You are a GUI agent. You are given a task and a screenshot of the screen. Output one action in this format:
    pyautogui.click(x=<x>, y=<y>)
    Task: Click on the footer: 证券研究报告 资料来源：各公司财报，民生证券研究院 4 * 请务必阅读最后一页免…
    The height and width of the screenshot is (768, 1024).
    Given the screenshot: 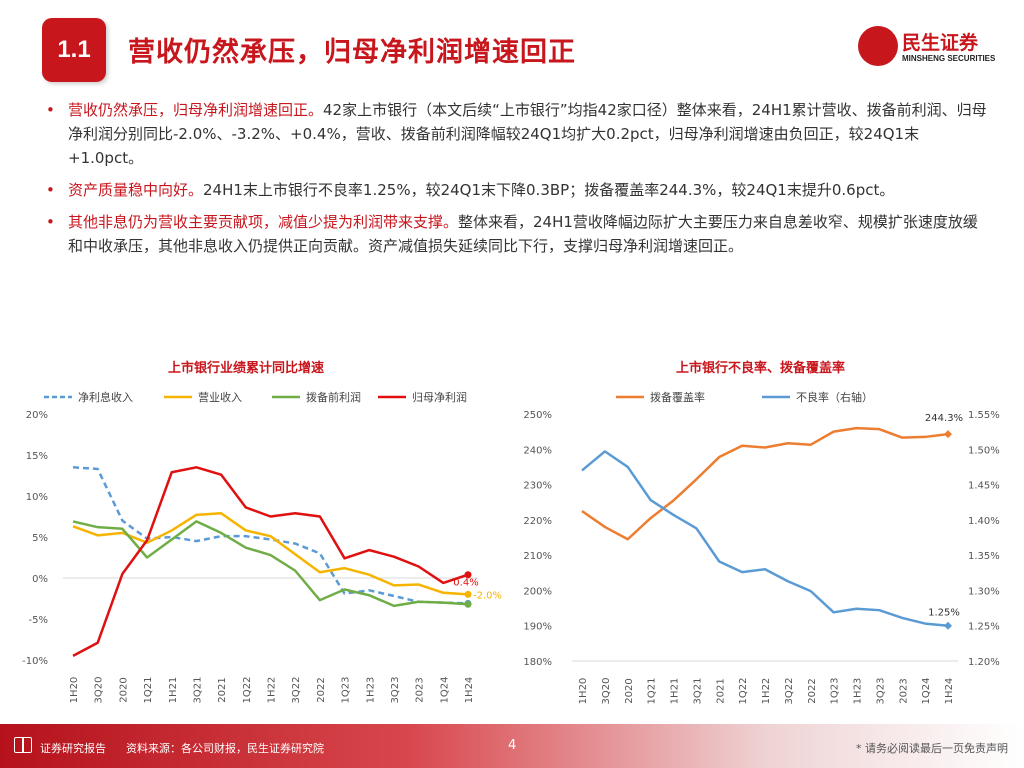 What is the action you would take?
    pyautogui.click(x=512, y=746)
    